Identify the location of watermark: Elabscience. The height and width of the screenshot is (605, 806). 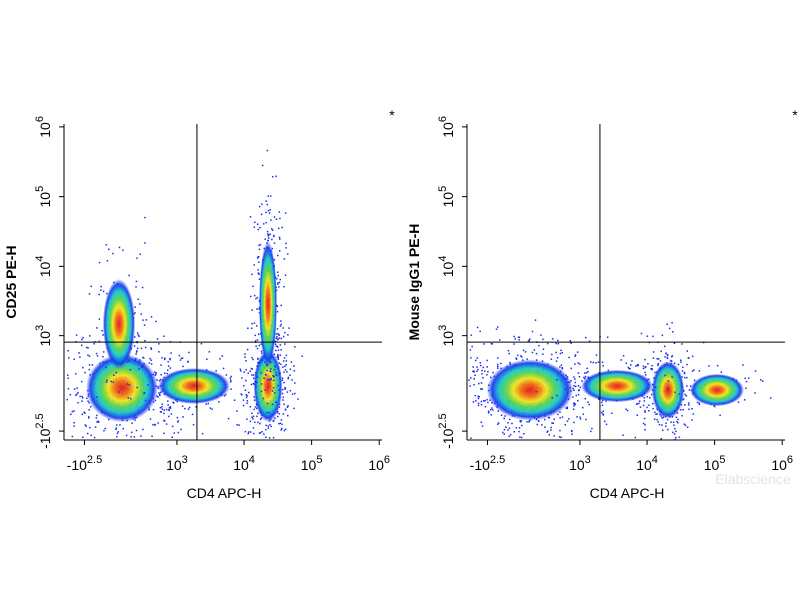
(753, 479).